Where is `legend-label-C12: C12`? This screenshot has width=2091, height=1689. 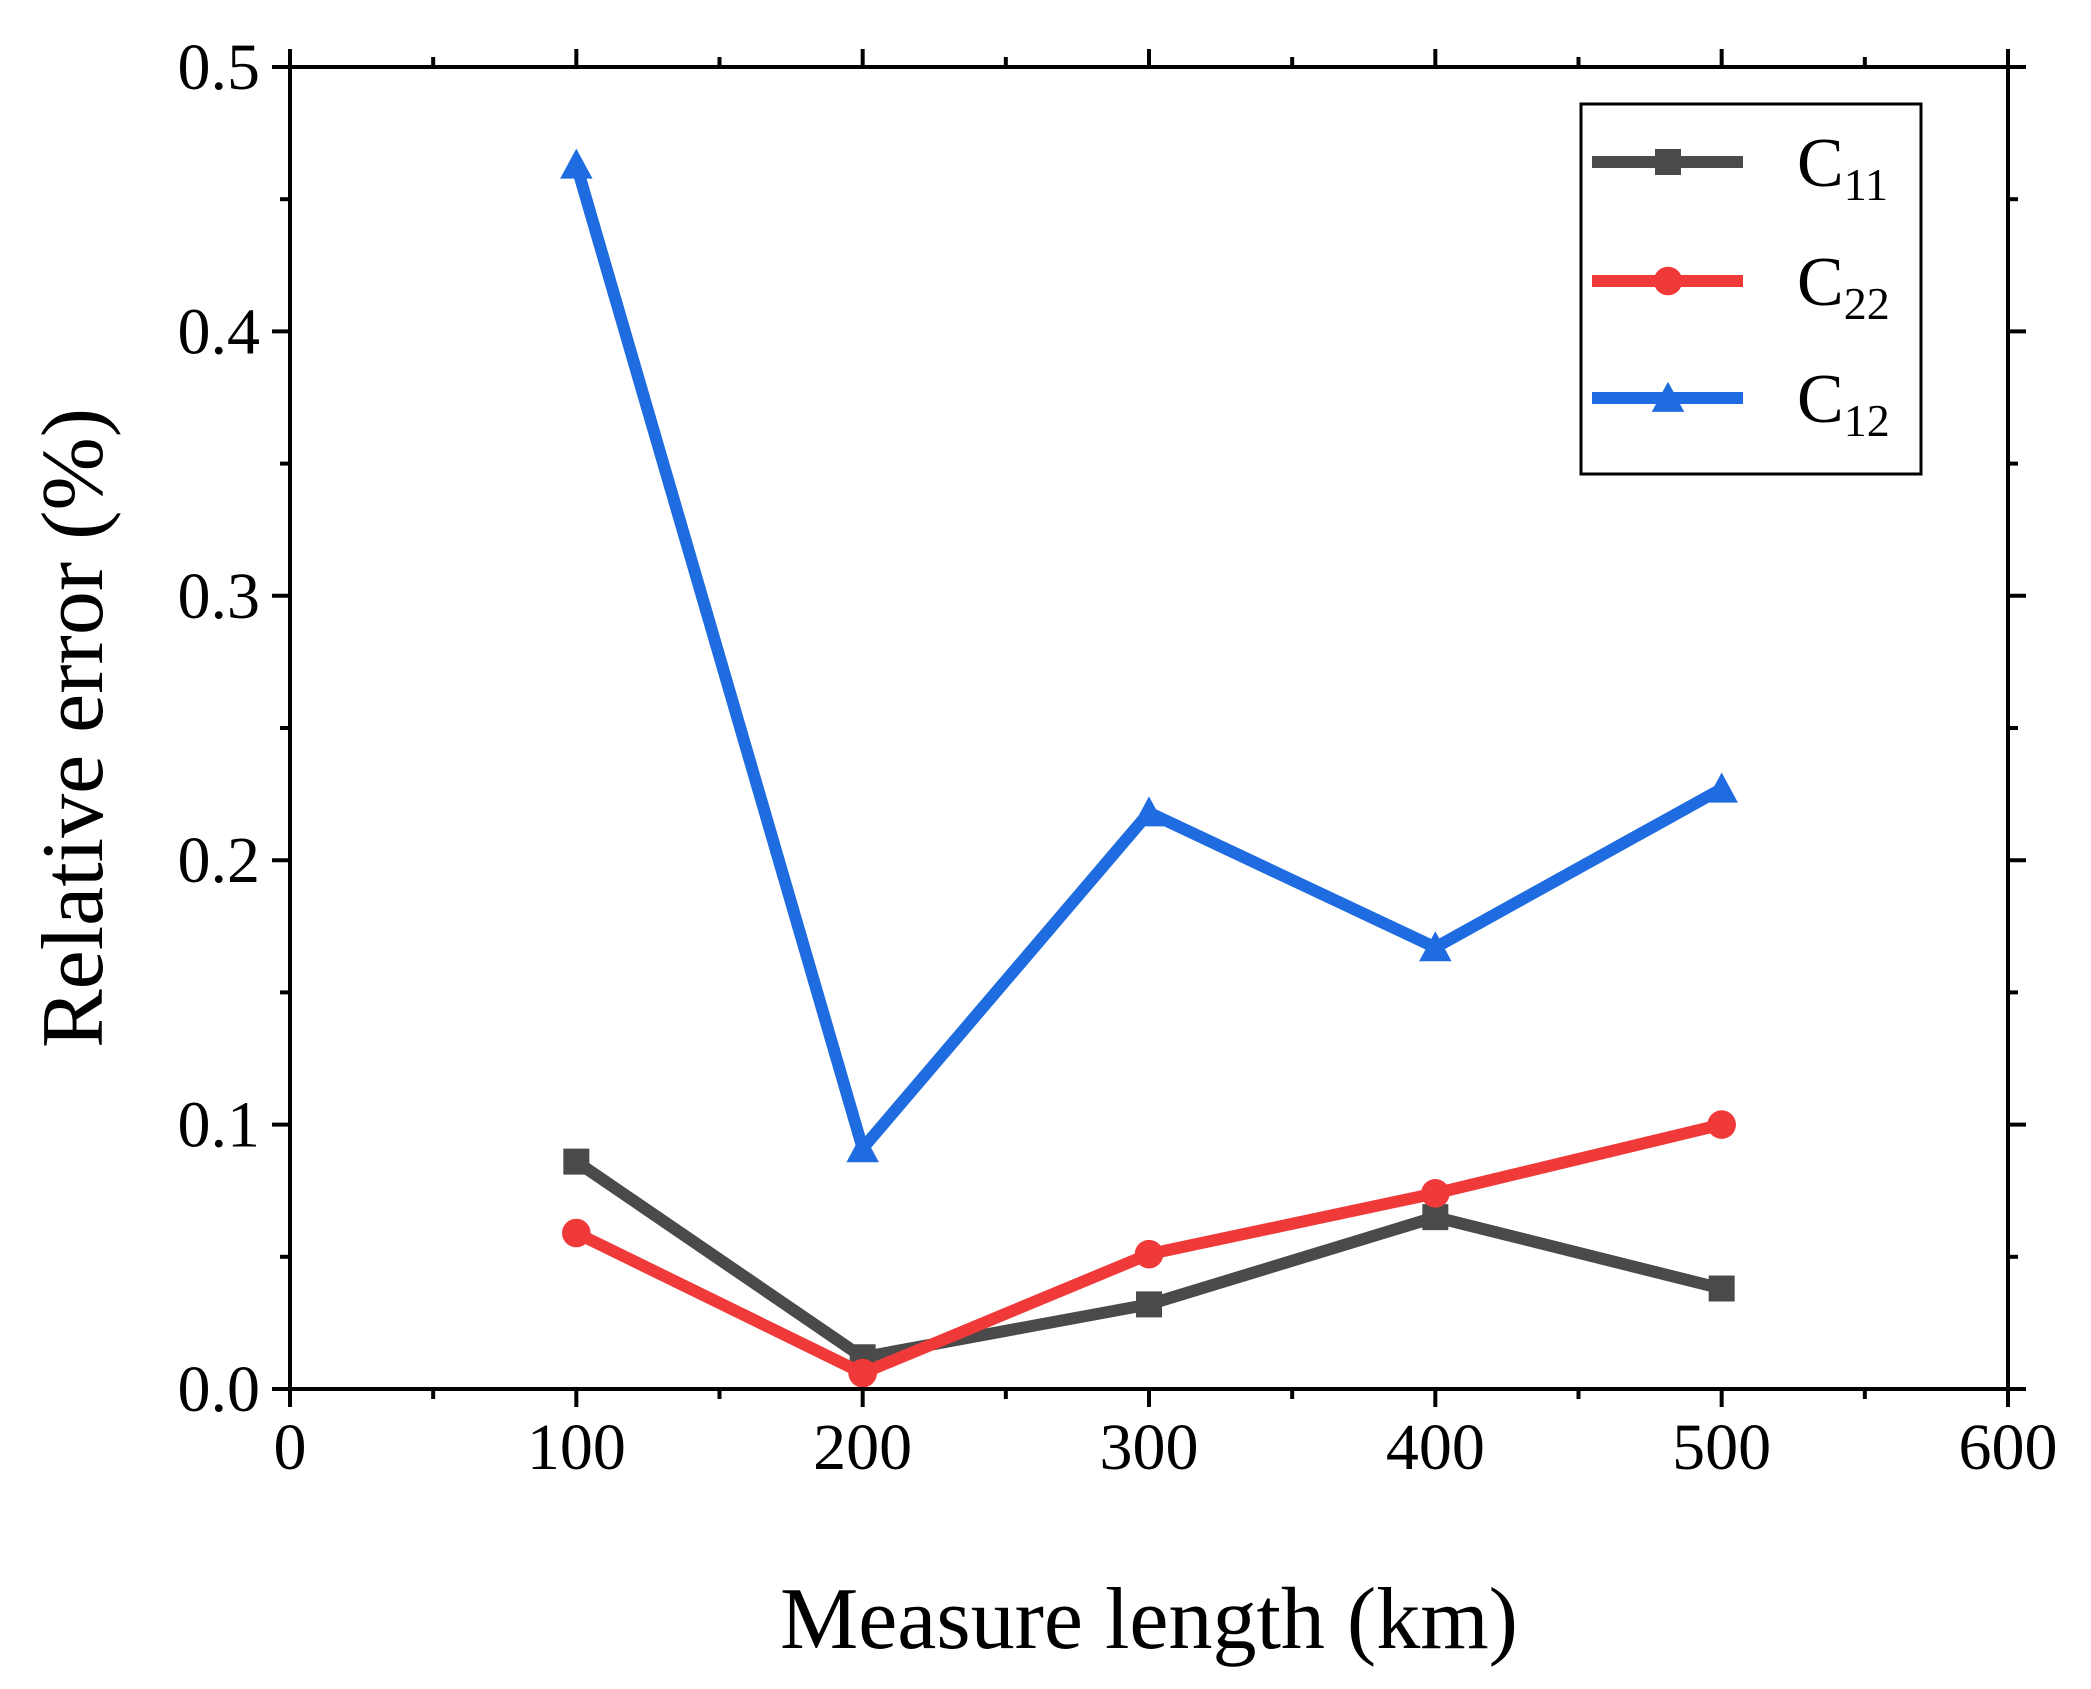
legend-label-C12: C12 is located at coordinates (1843, 403).